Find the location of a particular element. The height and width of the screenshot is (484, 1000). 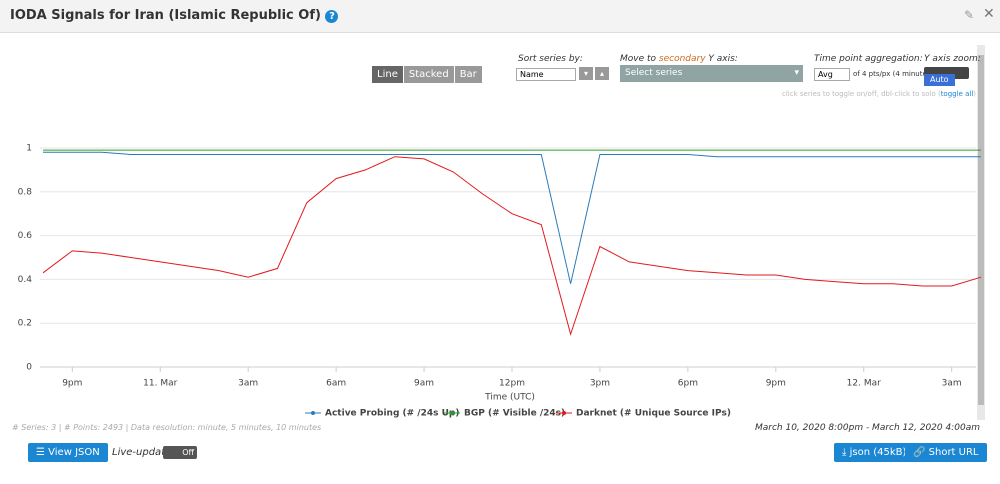

hint-end: ) is located at coordinates (974, 94).